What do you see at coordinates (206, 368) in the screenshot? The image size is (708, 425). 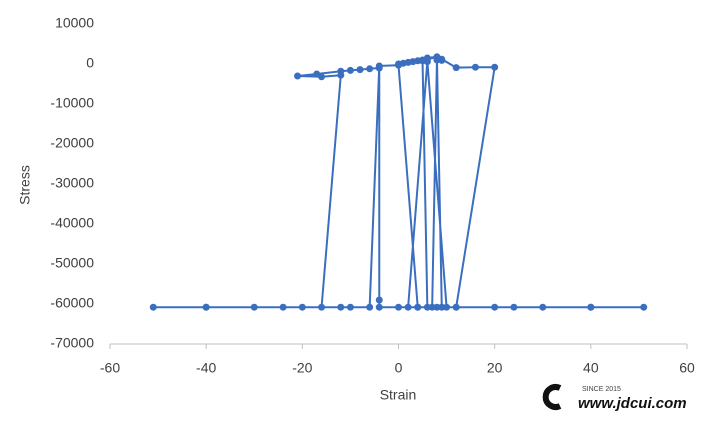 I see `x-tick-label: -40` at bounding box center [206, 368].